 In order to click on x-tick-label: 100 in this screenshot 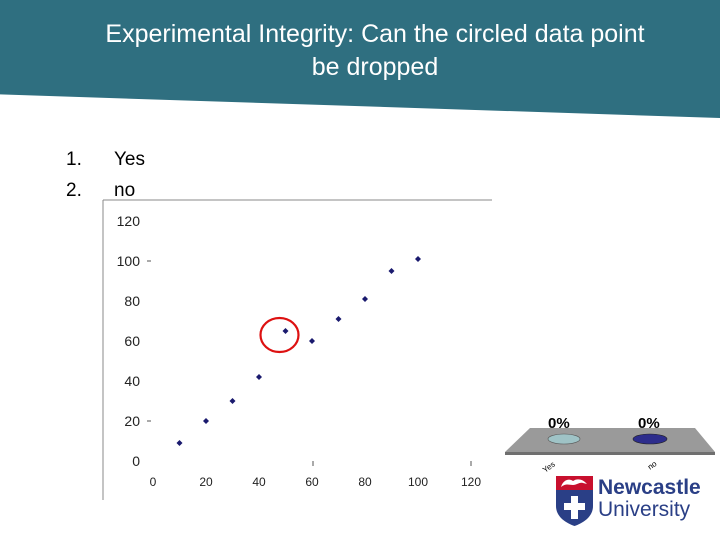, I will do `click(418, 482)`.